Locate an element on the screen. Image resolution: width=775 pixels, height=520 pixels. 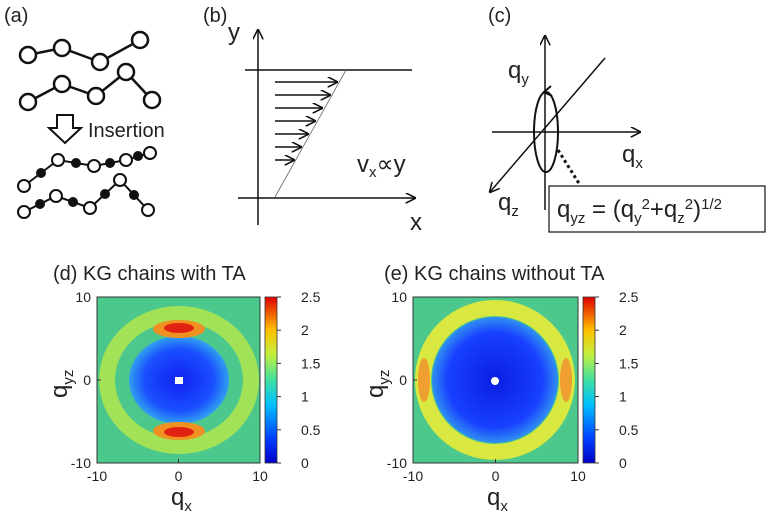
shear-diagram is located at coordinates (326, 127).